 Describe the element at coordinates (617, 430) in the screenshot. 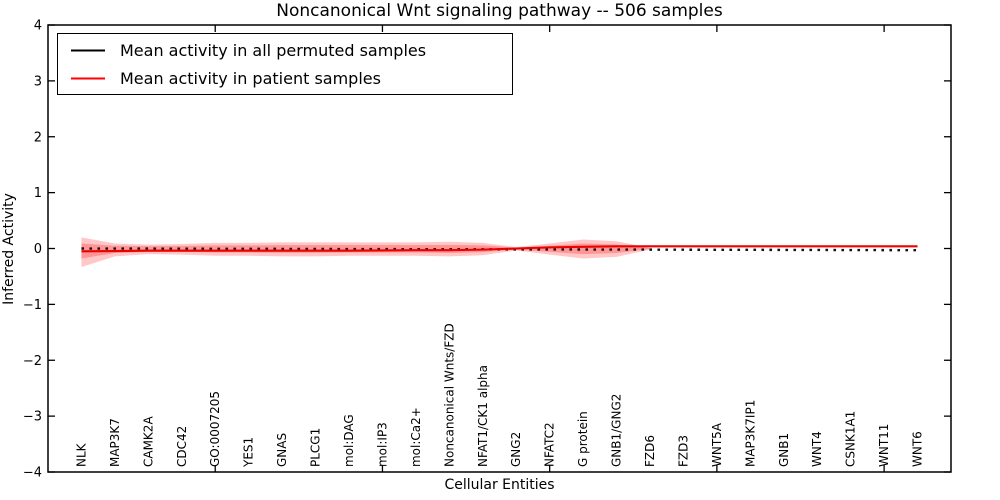

I see `category-label: GNB1/GNG2` at that location.